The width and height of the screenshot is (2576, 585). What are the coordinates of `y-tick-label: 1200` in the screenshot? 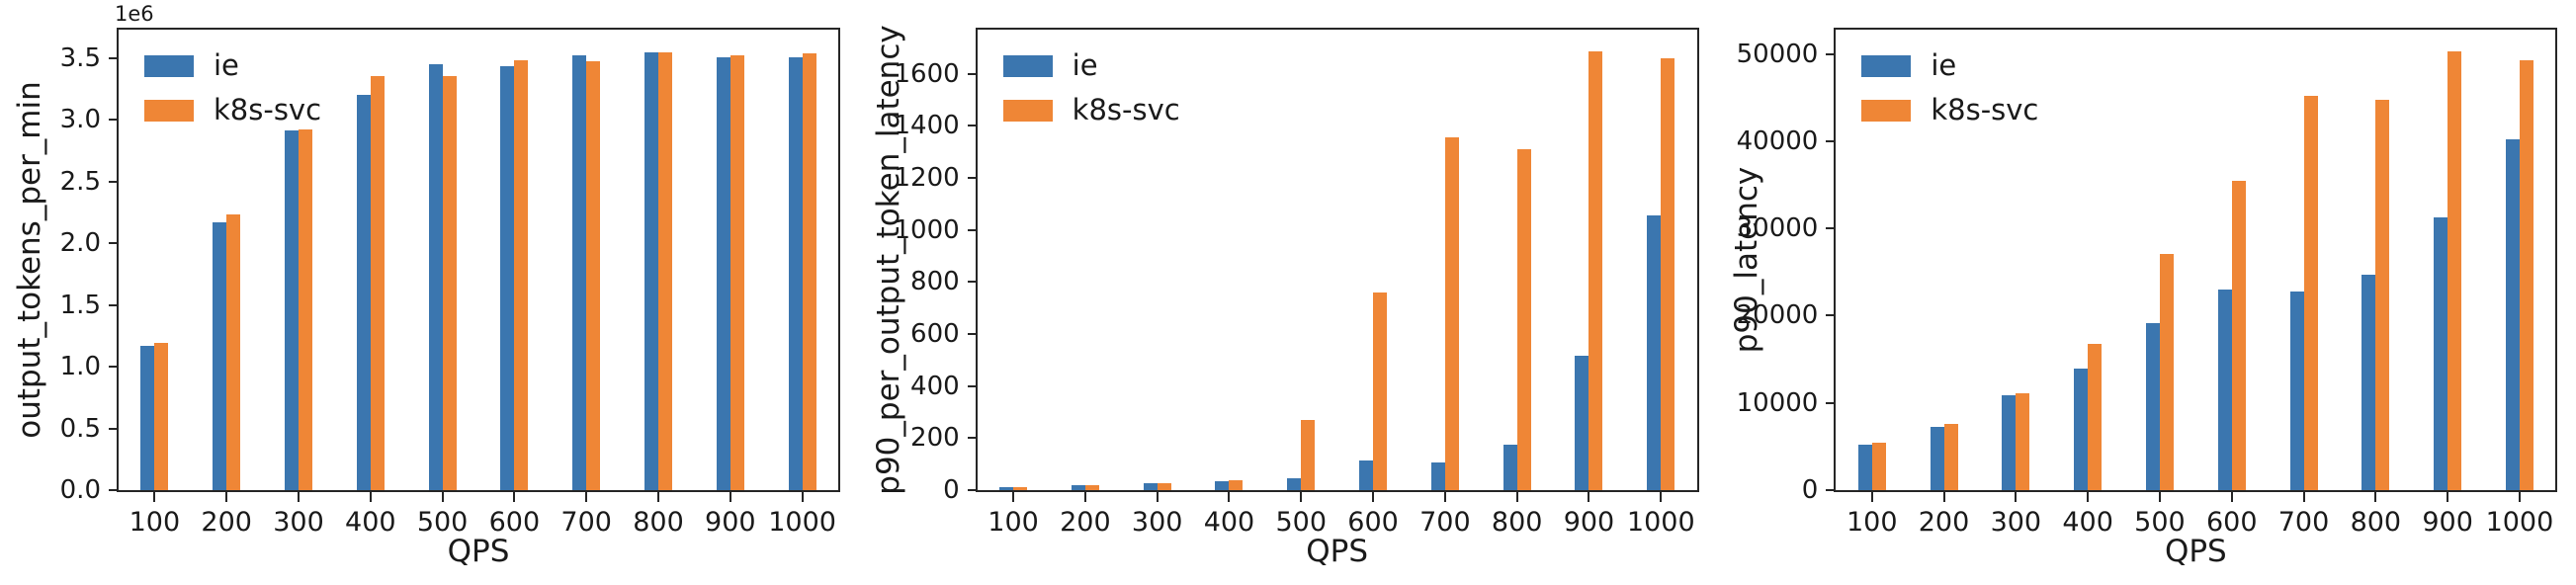 It's located at (927, 178).